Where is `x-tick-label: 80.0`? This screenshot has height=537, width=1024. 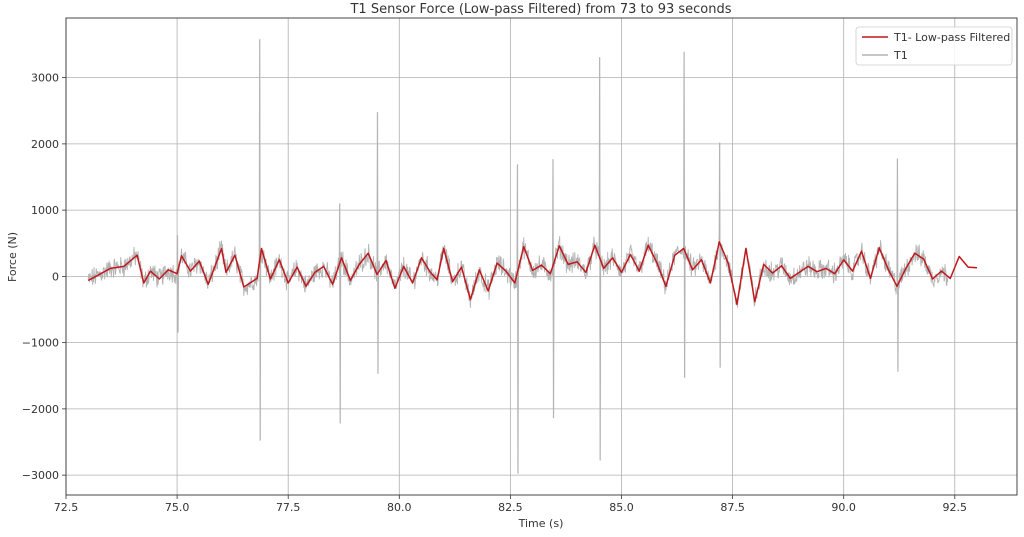 x-tick-label: 80.0 is located at coordinates (399, 507).